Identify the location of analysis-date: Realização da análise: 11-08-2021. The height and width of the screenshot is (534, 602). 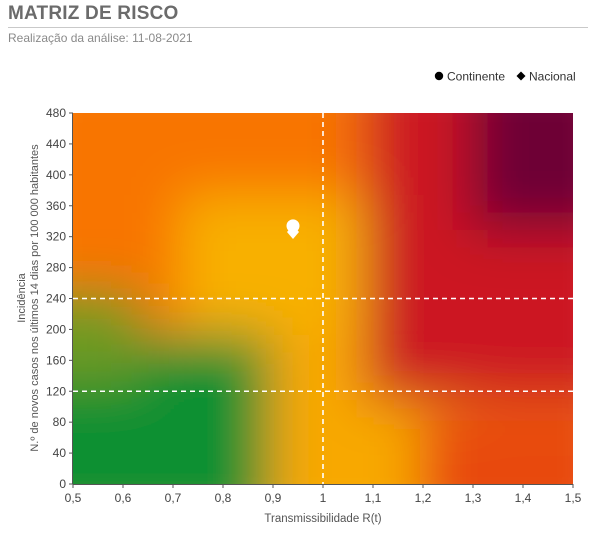
(100, 38).